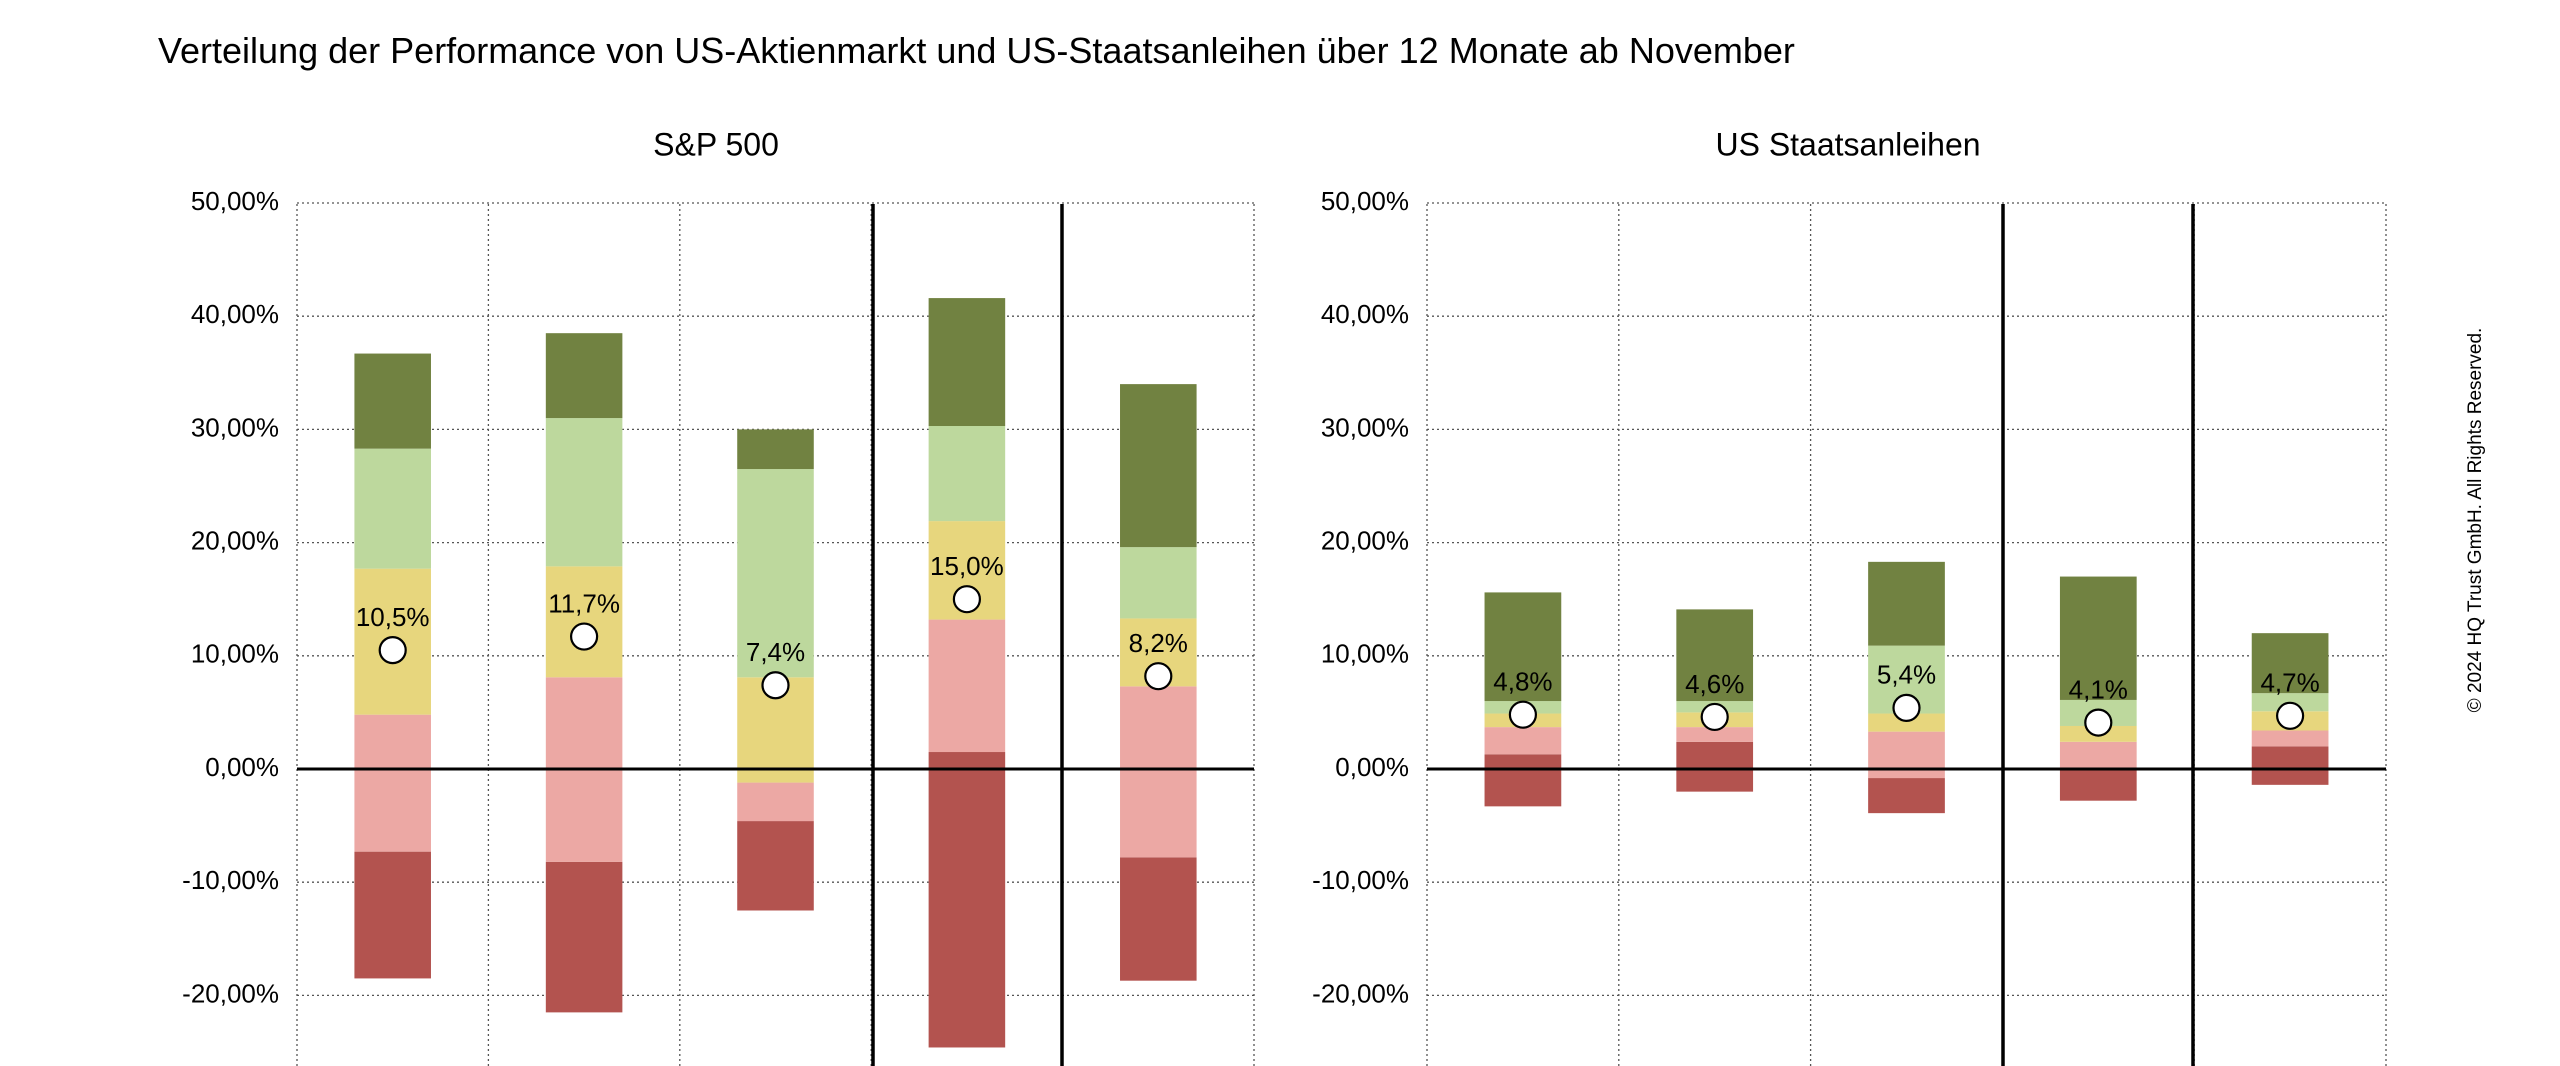 This screenshot has width=2560, height=1066. What do you see at coordinates (967, 566) in the screenshot?
I see `data-label: 15,0%` at bounding box center [967, 566].